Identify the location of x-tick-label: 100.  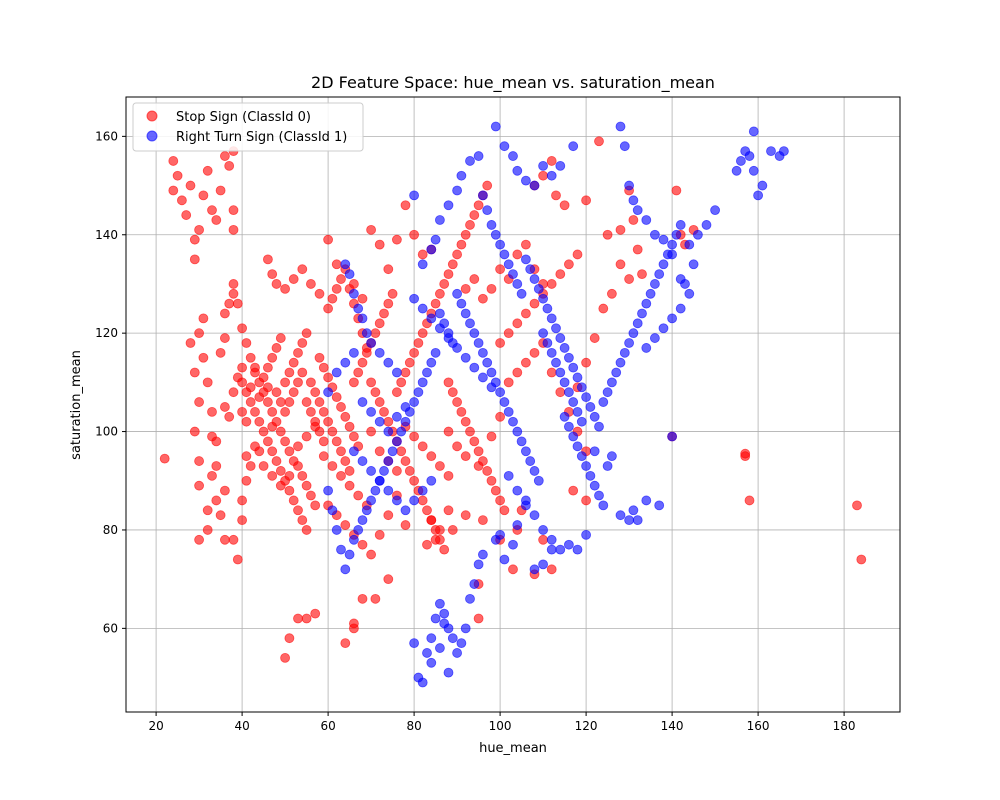
(500, 726).